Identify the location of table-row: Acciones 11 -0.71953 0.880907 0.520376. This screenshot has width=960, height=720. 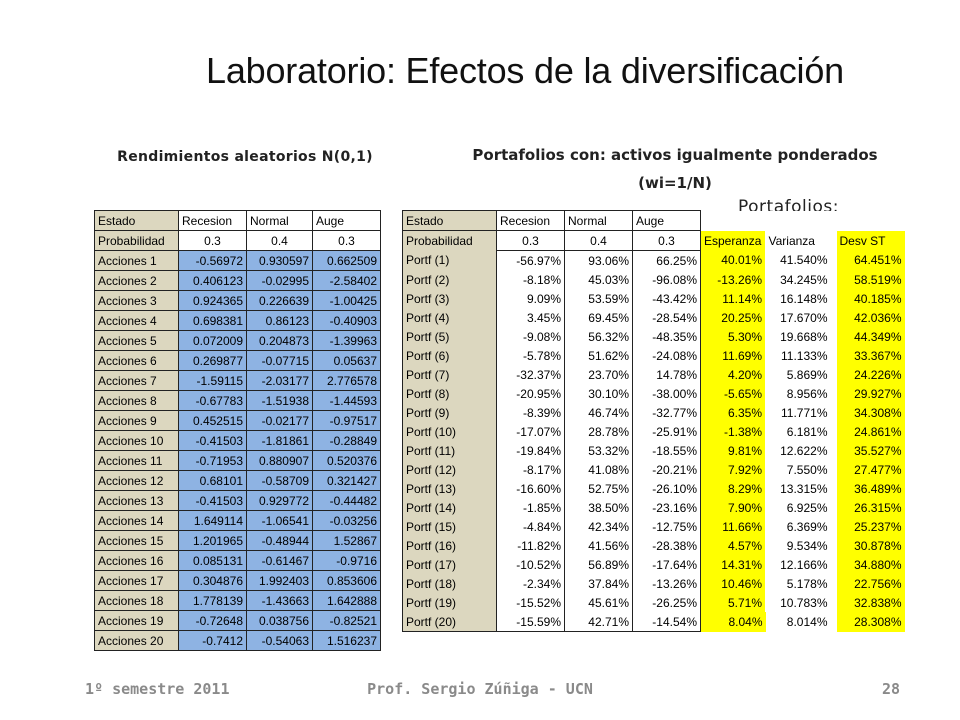
(237, 460).